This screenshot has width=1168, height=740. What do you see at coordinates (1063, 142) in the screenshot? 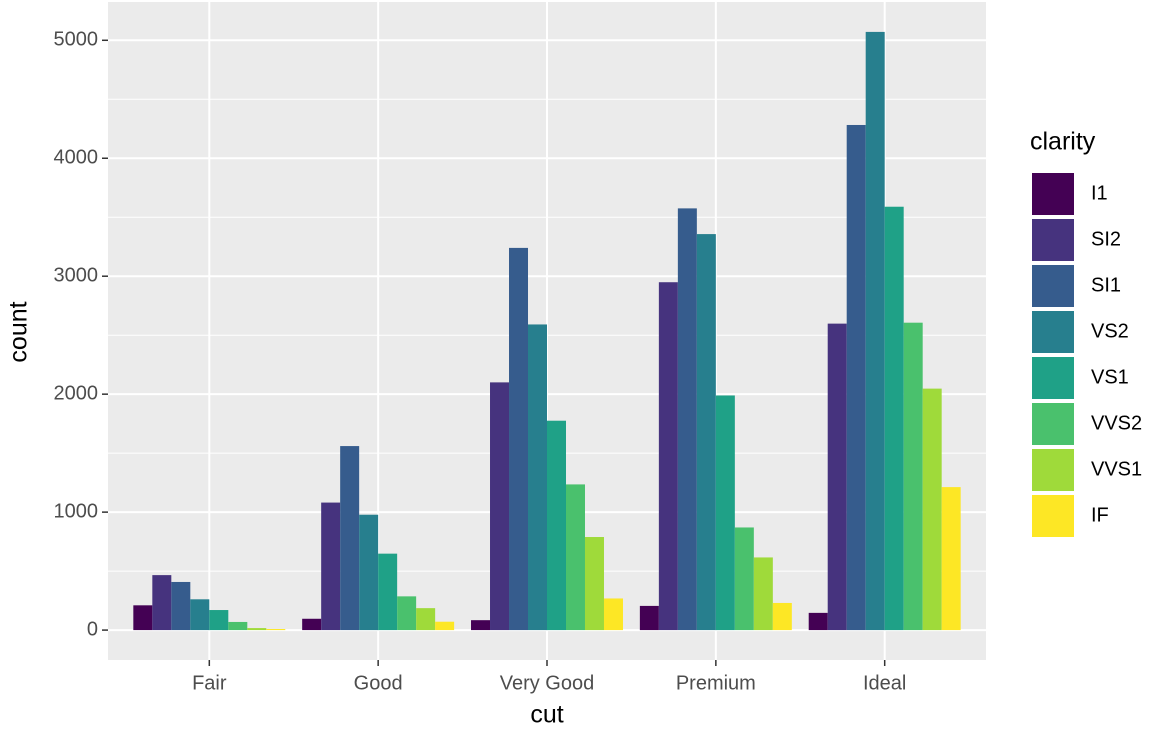
I see `legend-title: clarity` at bounding box center [1063, 142].